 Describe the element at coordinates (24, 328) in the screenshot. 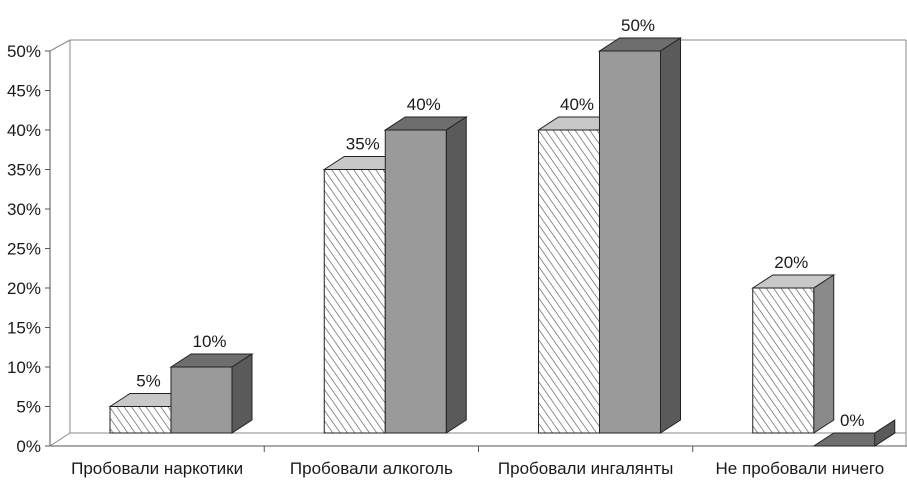

I see `y-tick-label: 15%` at that location.